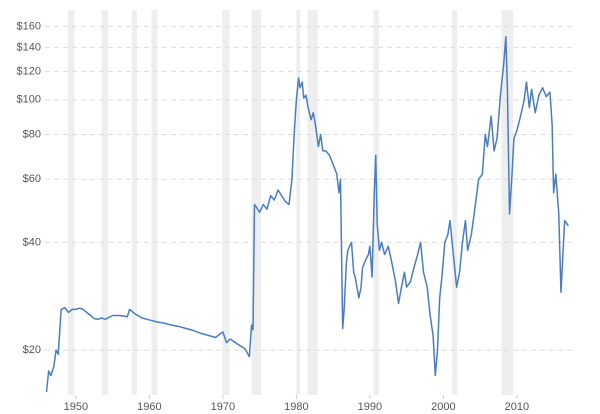  Describe the element at coordinates (29, 26) in the screenshot. I see `y-tick-label: $160` at that location.